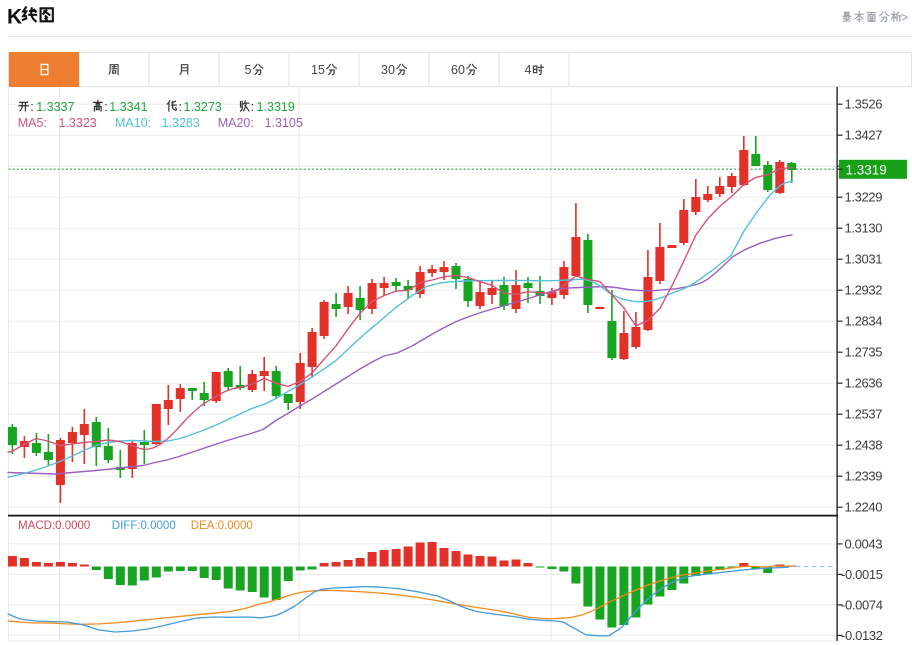  Describe the element at coordinates (862, 574) in the screenshot. I see `svg-text: -0.0015` at that location.